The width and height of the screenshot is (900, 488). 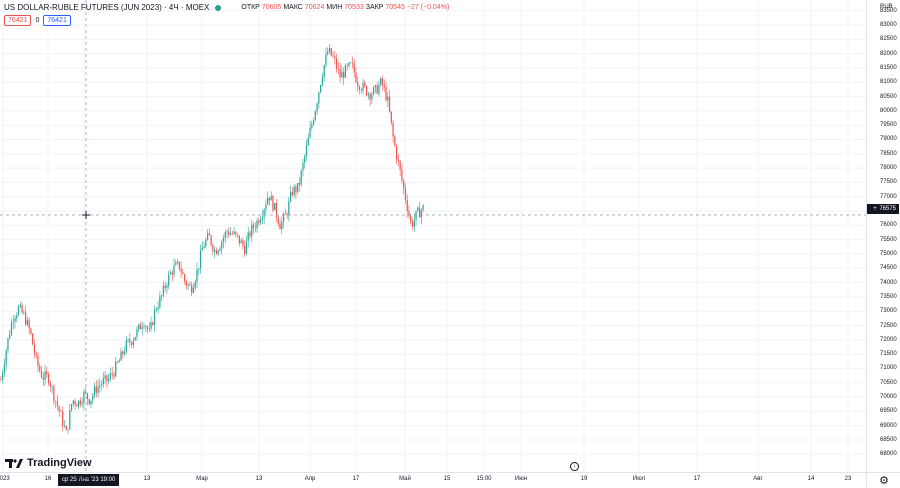 I want to click on quote-row: 76421 0 76421, so click(x=37, y=20).